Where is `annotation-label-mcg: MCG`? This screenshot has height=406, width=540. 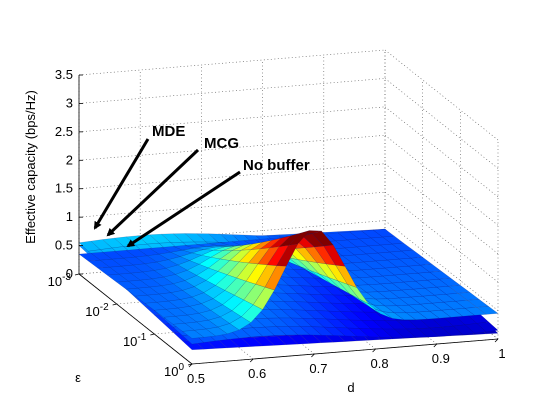
annotation-label-mcg: MCG is located at coordinates (221, 143).